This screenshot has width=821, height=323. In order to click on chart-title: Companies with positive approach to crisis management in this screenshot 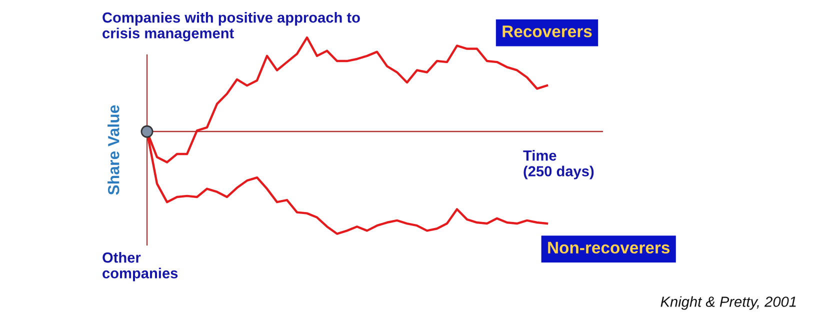, I will do `click(231, 27)`.